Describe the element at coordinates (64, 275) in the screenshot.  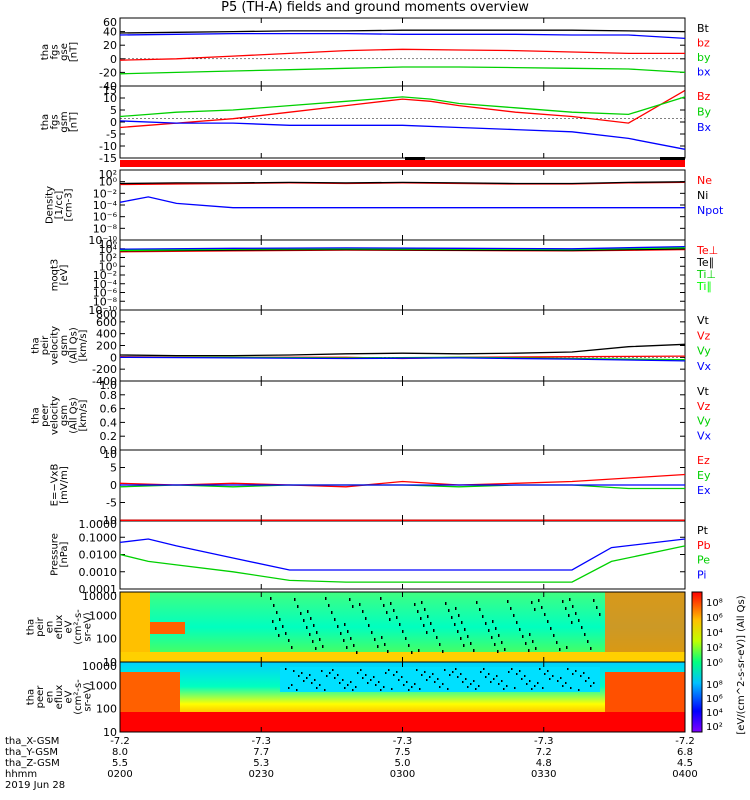
I see `y-axis-label: [eV]` at that location.